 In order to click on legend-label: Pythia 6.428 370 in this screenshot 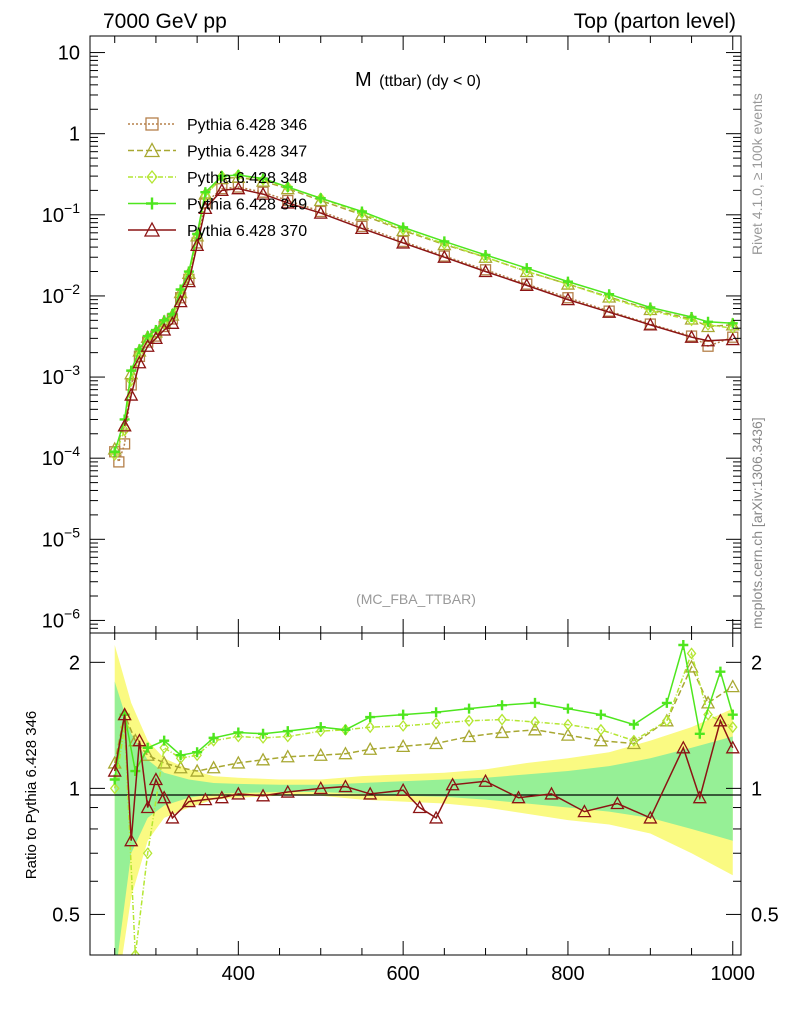, I will do `click(247, 231)`.